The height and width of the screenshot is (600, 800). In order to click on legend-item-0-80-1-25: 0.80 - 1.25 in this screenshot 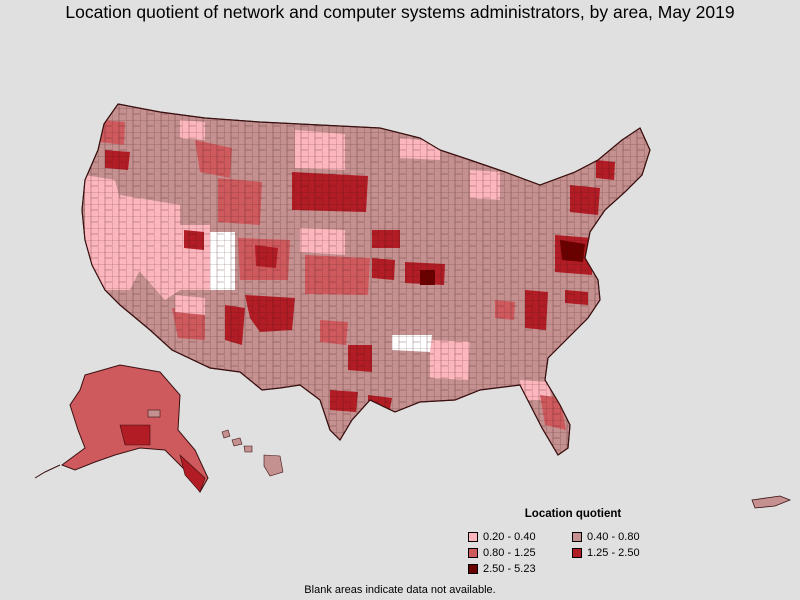, I will do `click(520, 553)`.